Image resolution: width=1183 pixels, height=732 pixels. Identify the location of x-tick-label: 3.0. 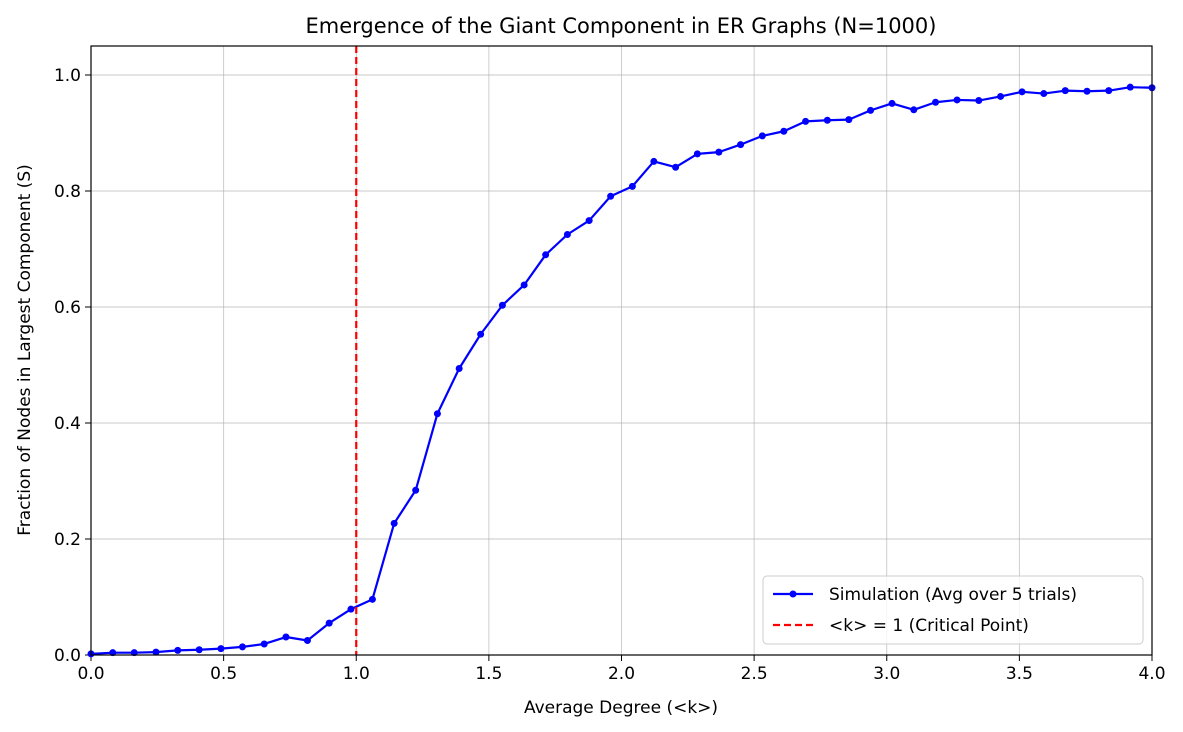
(886, 674).